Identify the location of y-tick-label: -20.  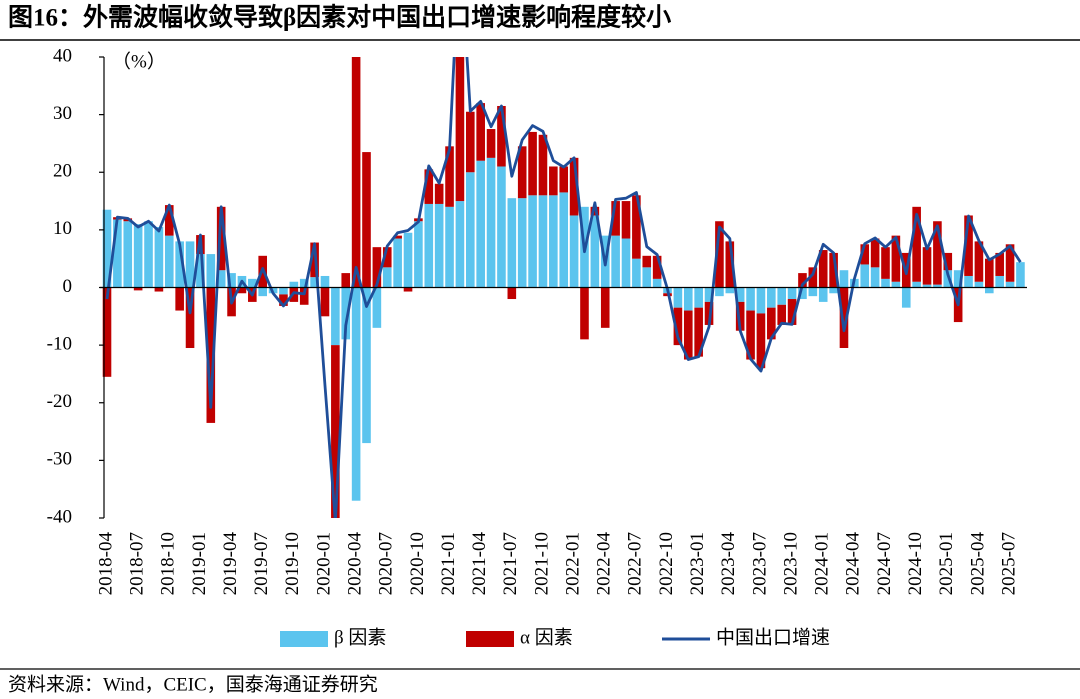
(59, 401).